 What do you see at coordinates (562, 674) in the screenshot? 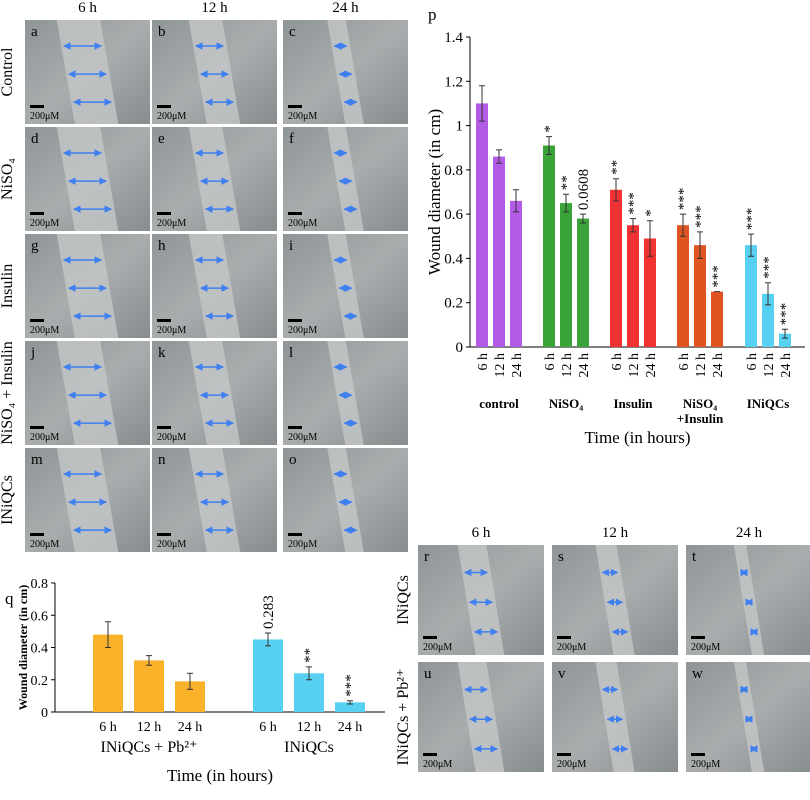
I see `panel-letter: v` at bounding box center [562, 674].